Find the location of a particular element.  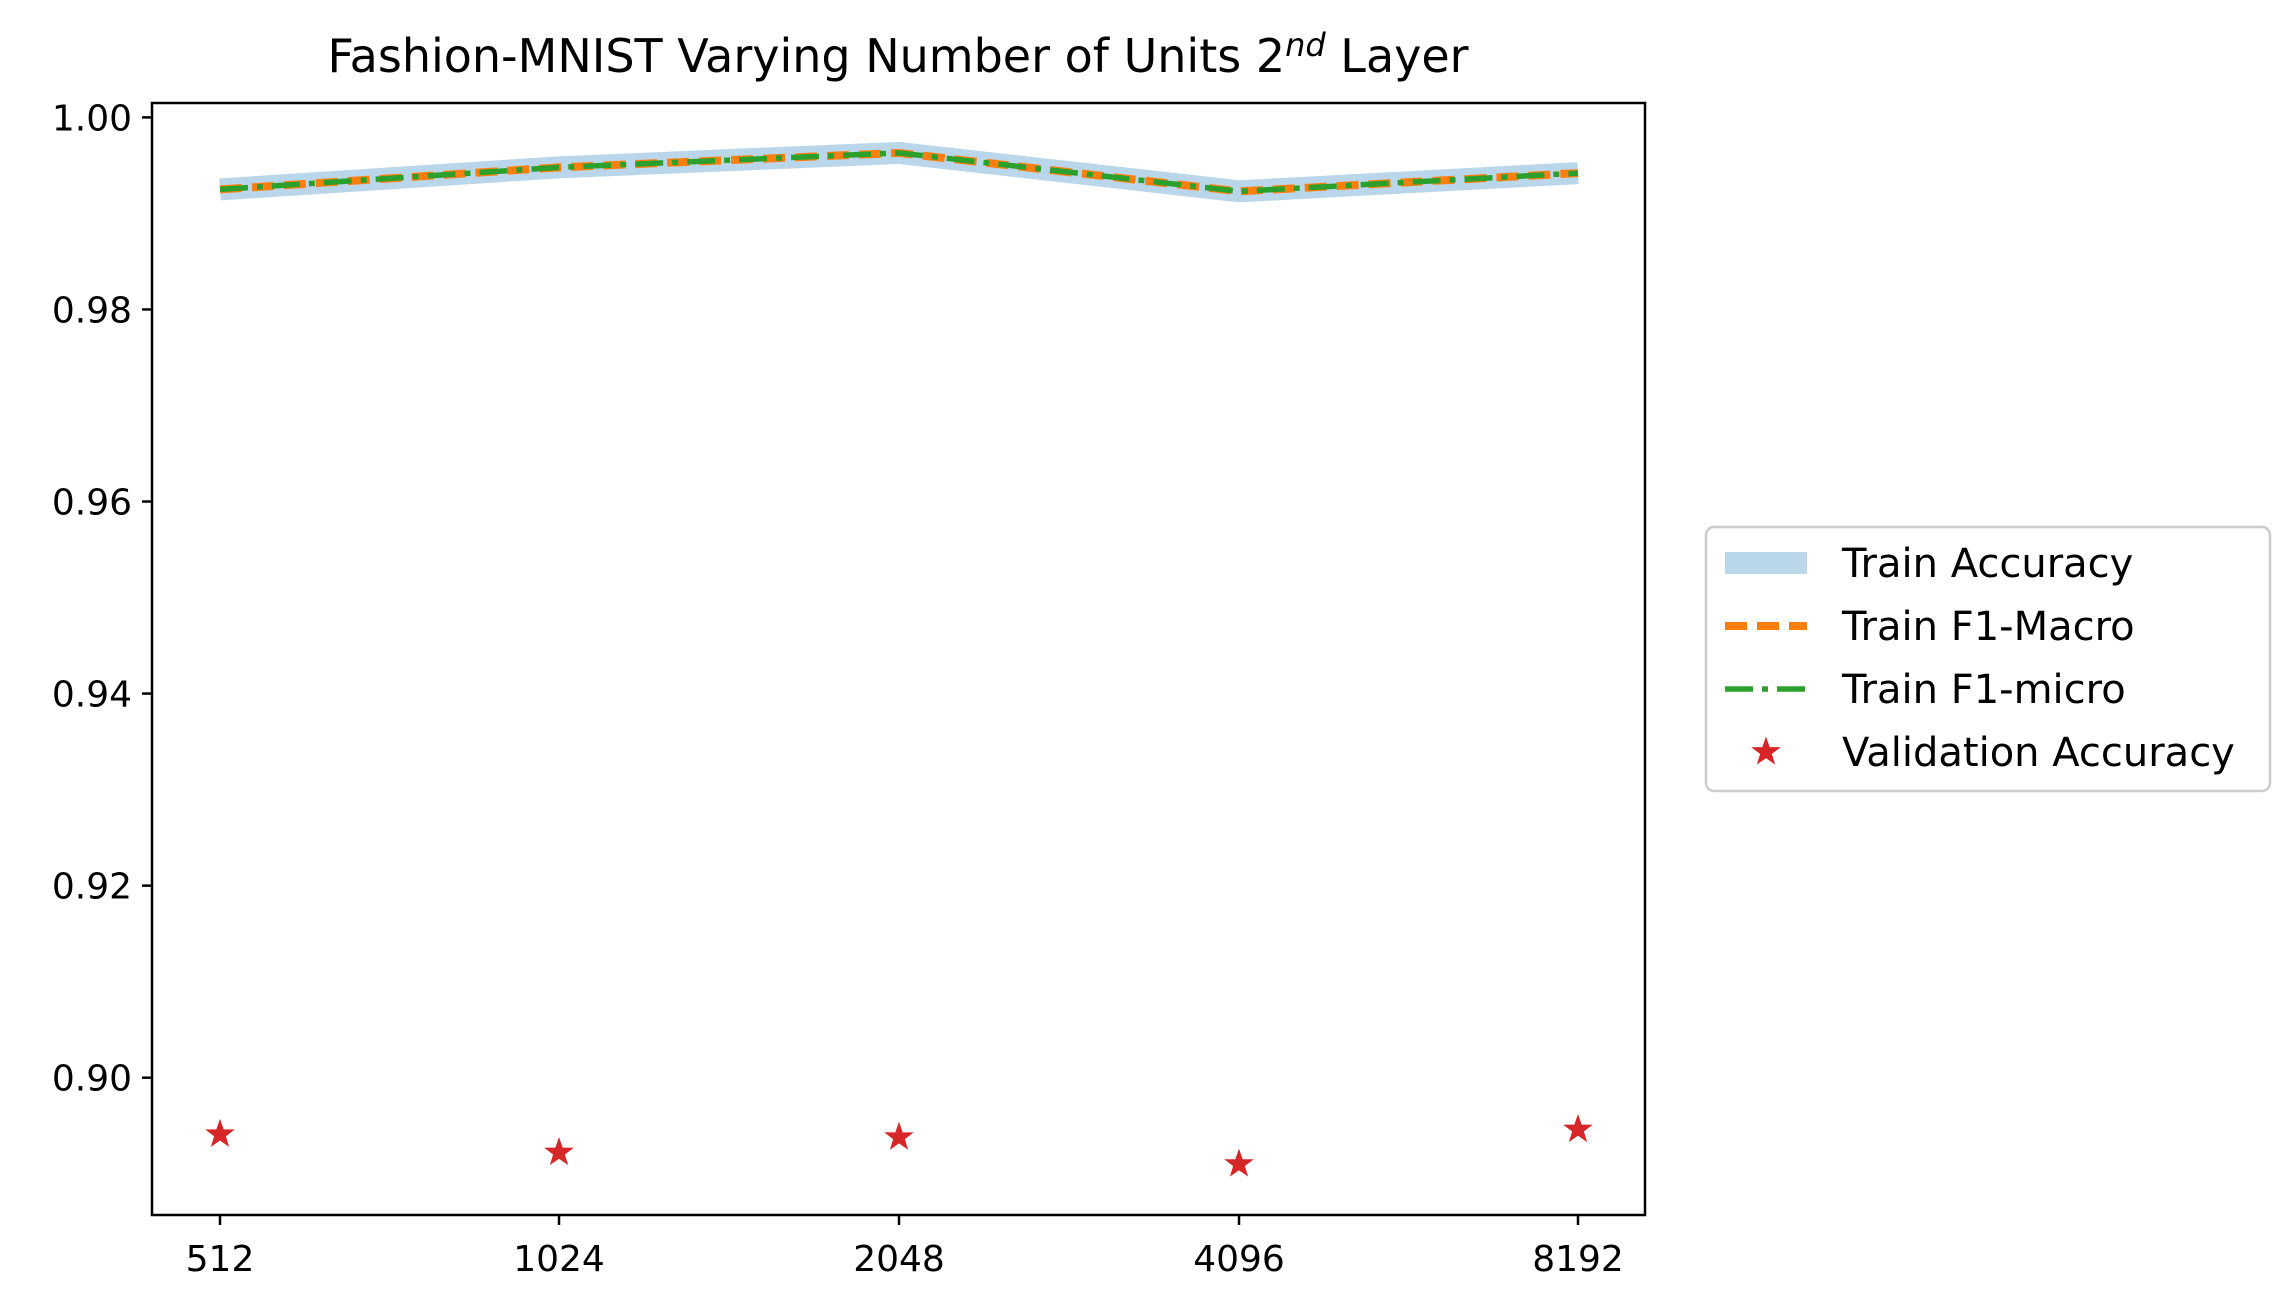

x-axis: 512 1024 2048 4096 8192 is located at coordinates (905, 1247).